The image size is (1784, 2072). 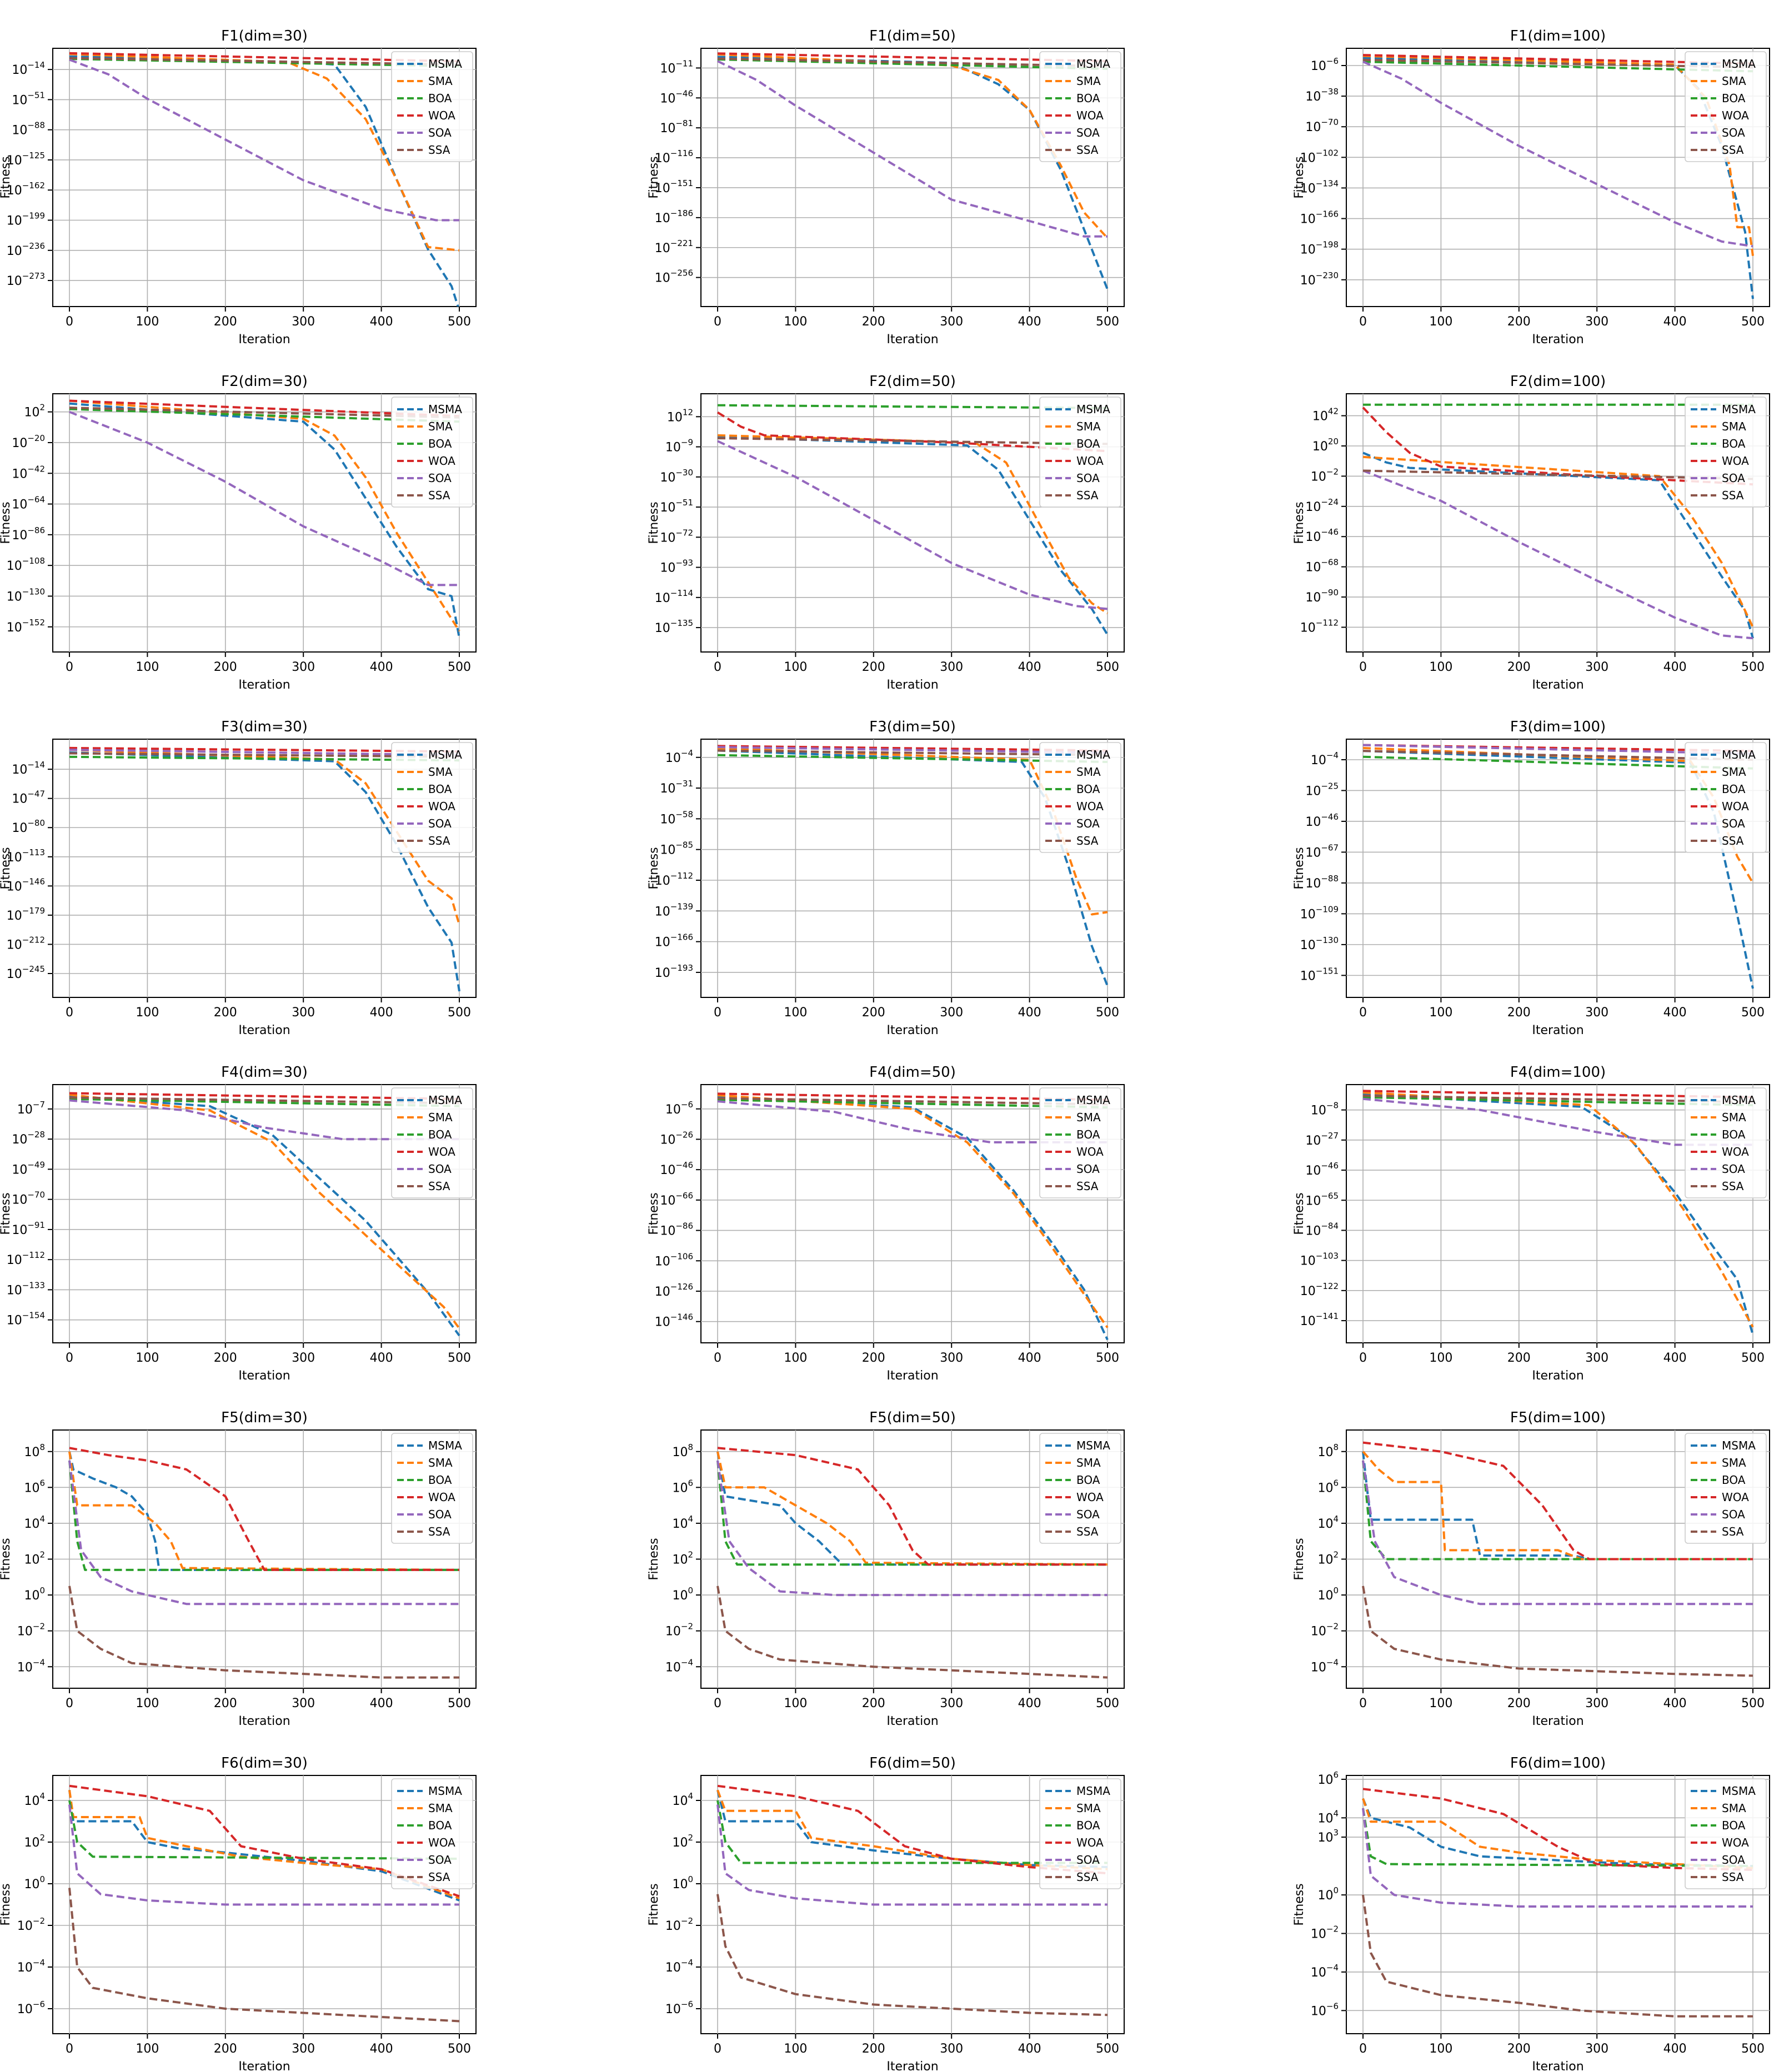 I want to click on series-line-msma, so click(x=264, y=520).